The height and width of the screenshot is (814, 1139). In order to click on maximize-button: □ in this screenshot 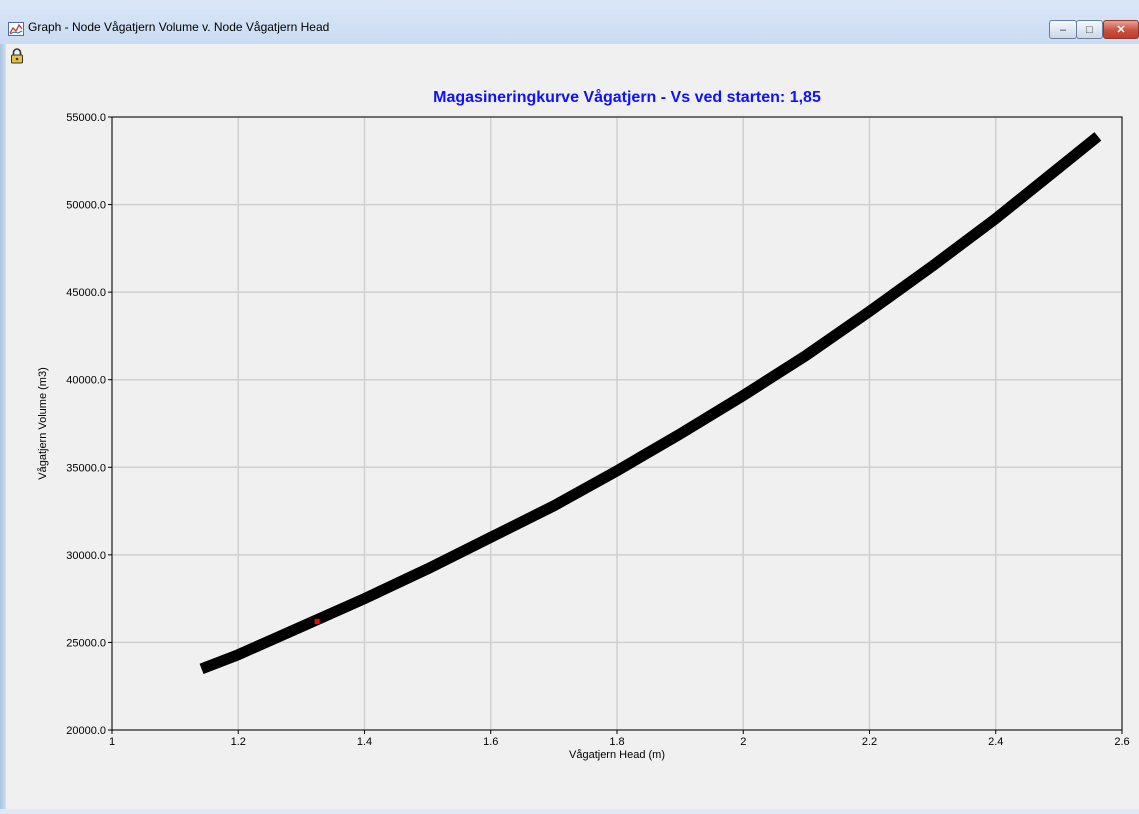, I will do `click(1089, 29)`.